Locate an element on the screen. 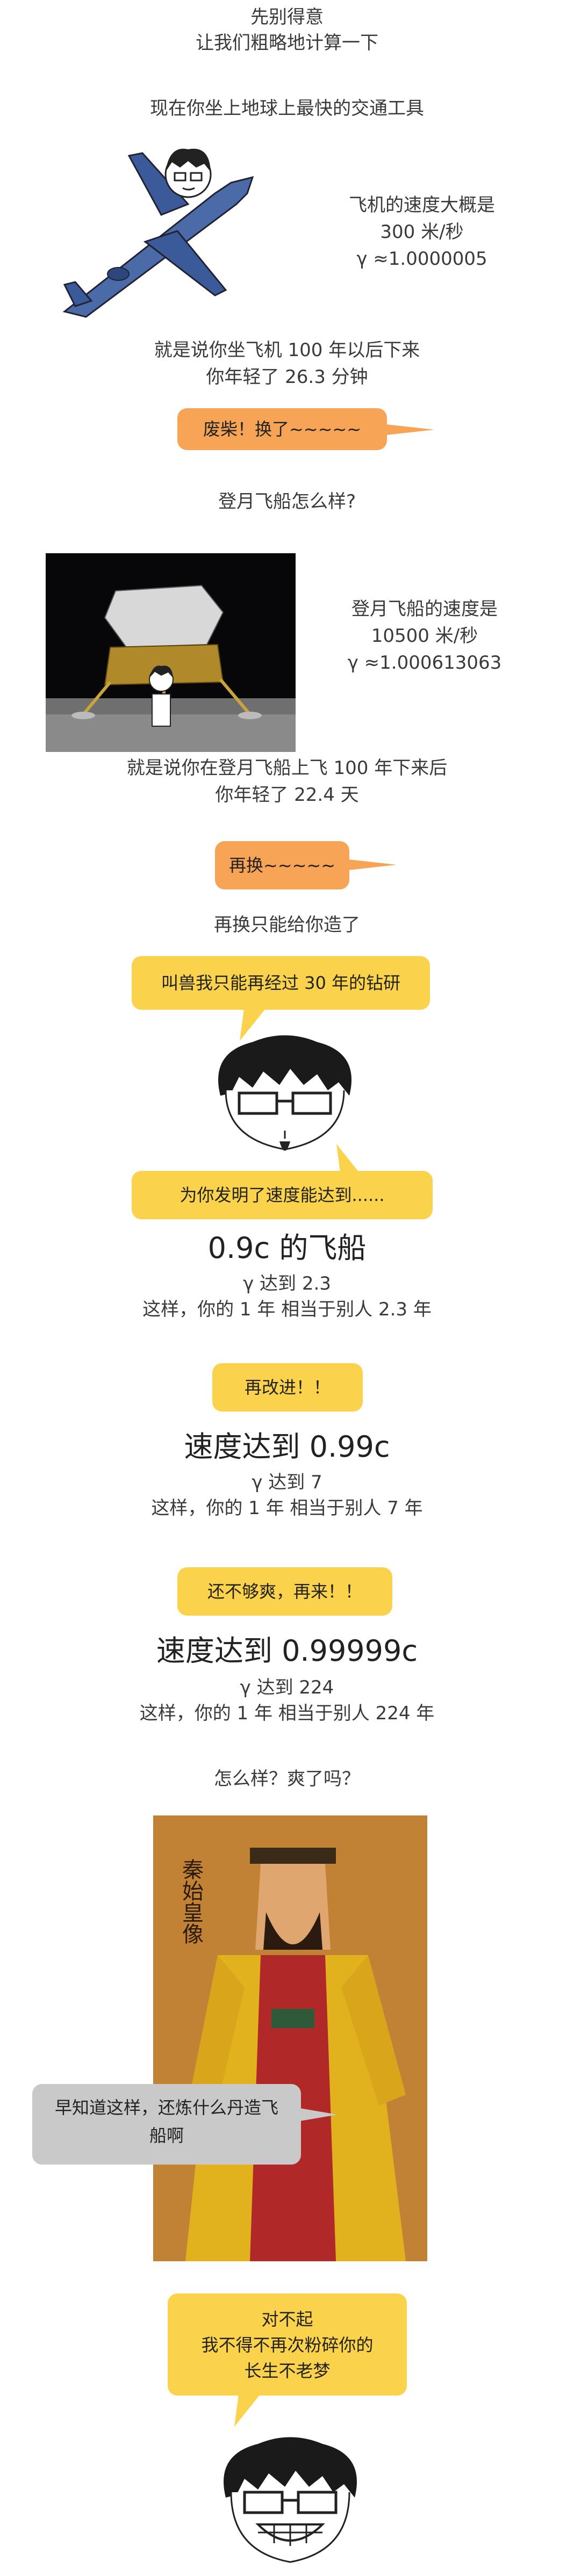  ship-1-gamma: γ 达到 2.3 is located at coordinates (287, 1283).